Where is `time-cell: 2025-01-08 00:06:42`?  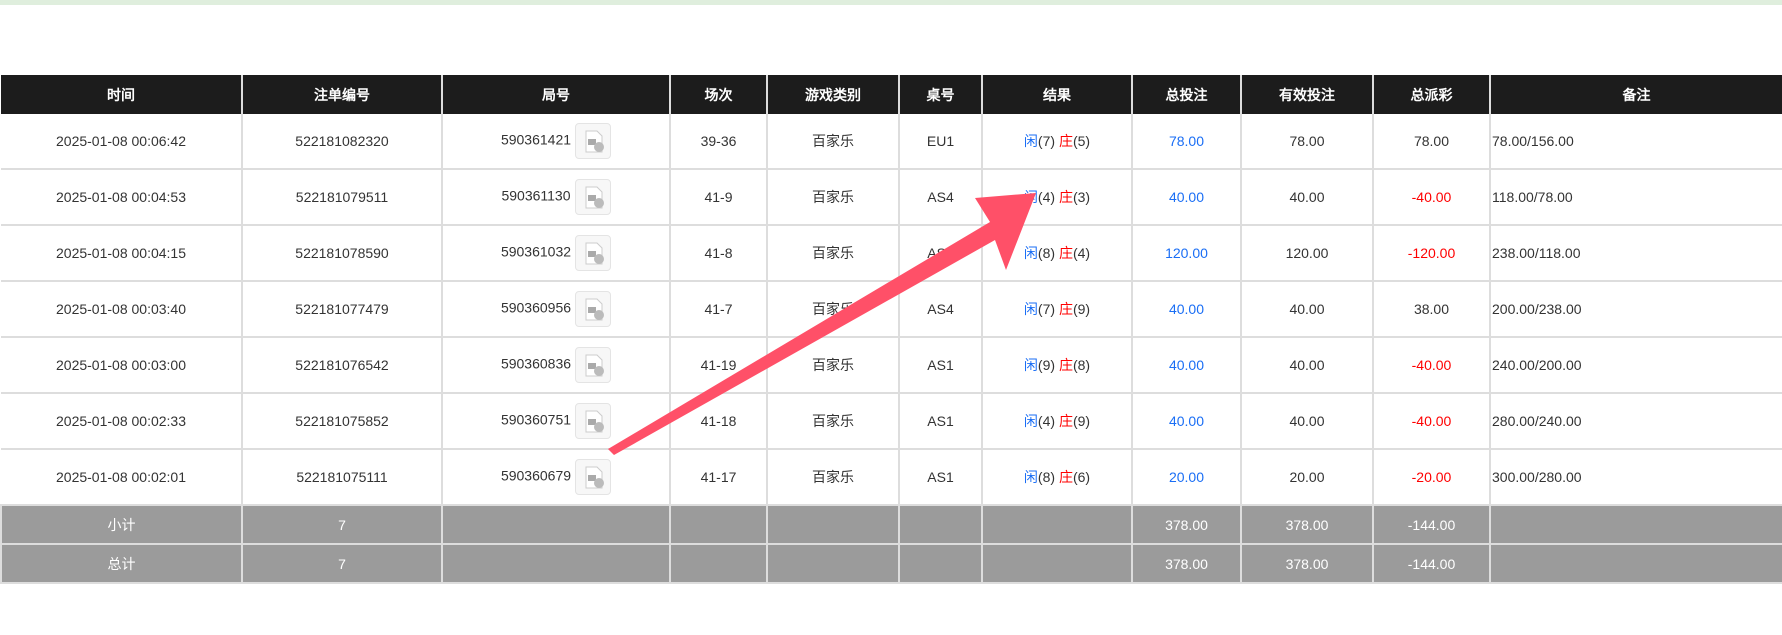
time-cell: 2025-01-08 00:06:42 is located at coordinates (121, 142).